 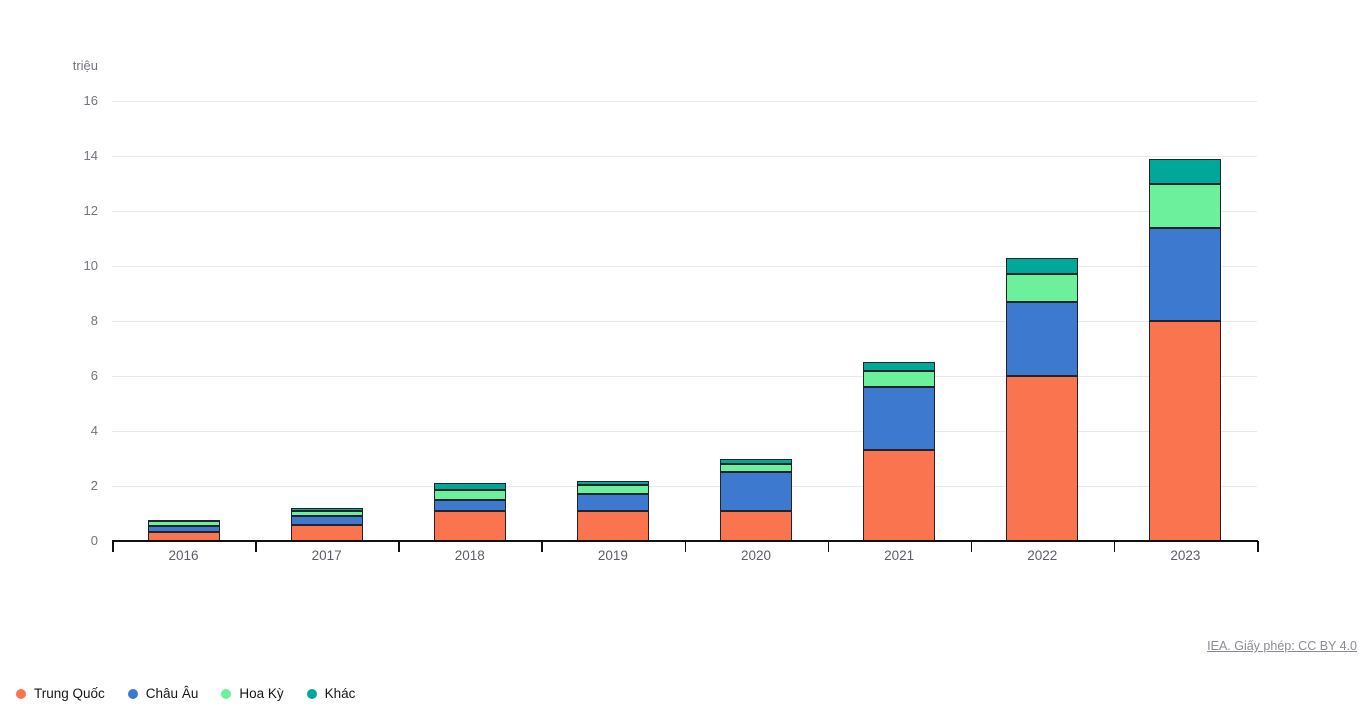 I want to click on y-axis-tick-label-12: 12, so click(x=90, y=210).